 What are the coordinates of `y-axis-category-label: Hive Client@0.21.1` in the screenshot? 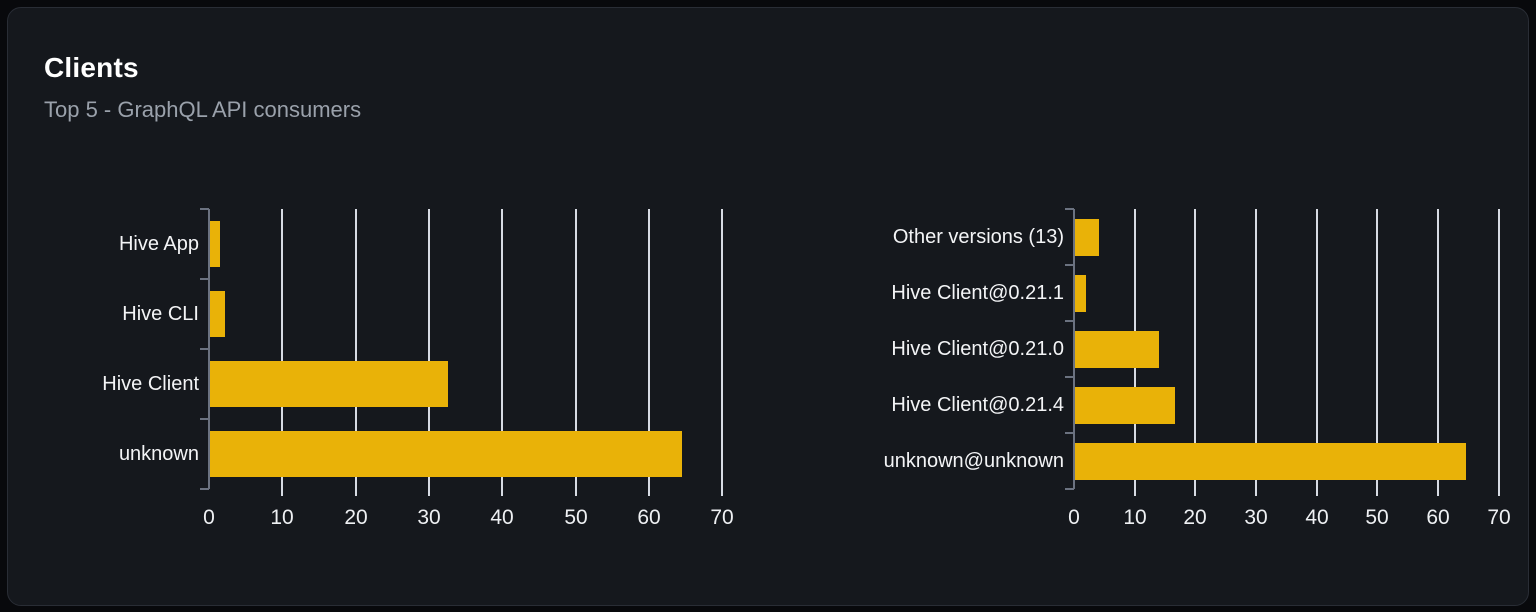 It's located at (977, 293).